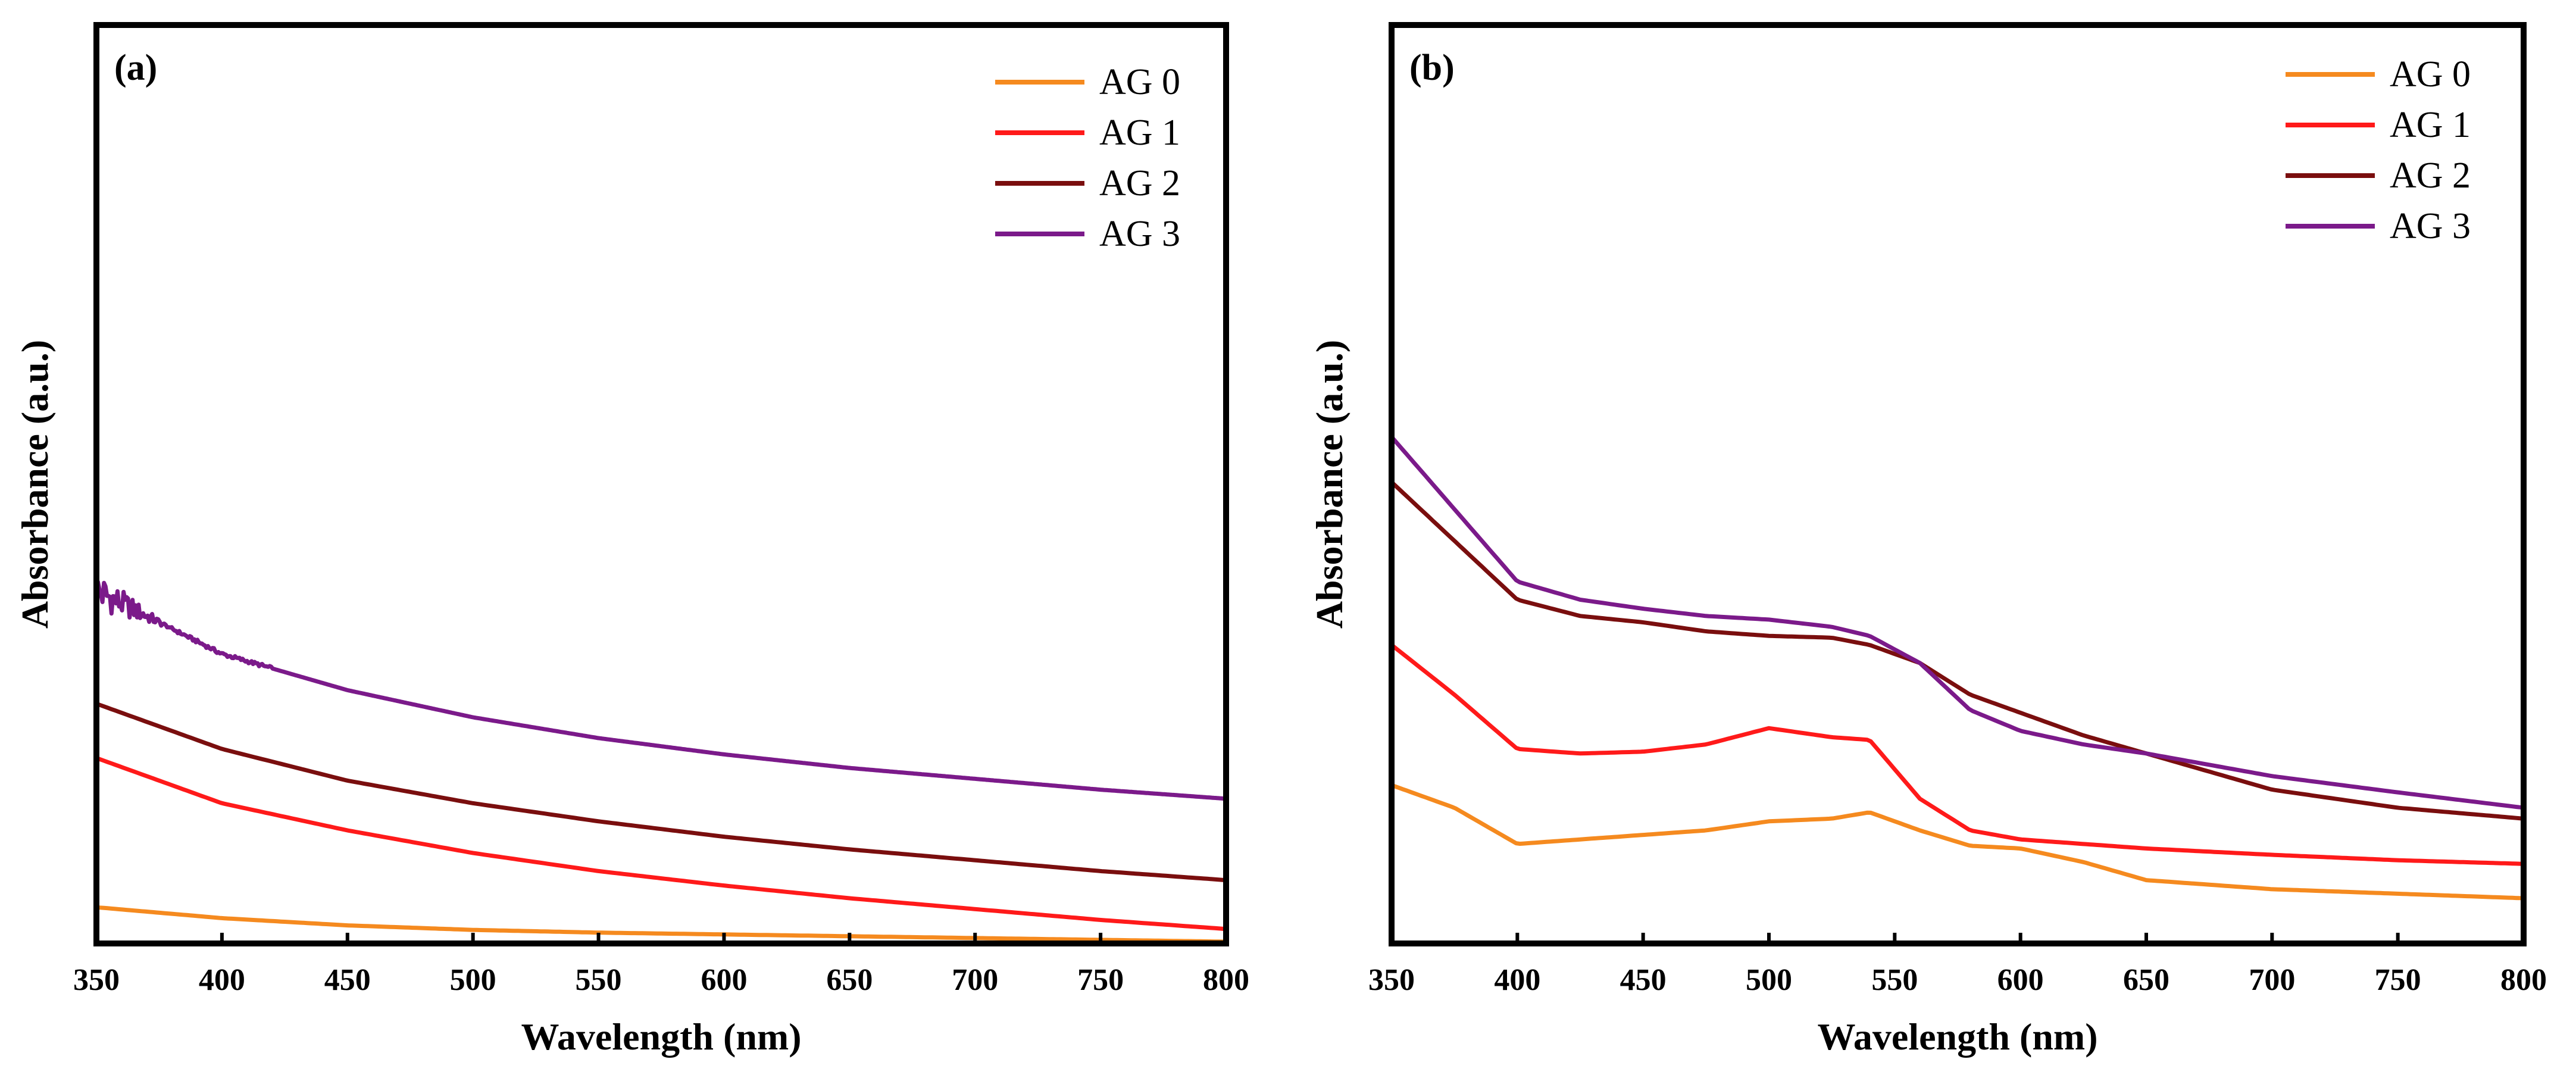  Describe the element at coordinates (135, 68) in the screenshot. I see `panel-label: (a)` at that location.